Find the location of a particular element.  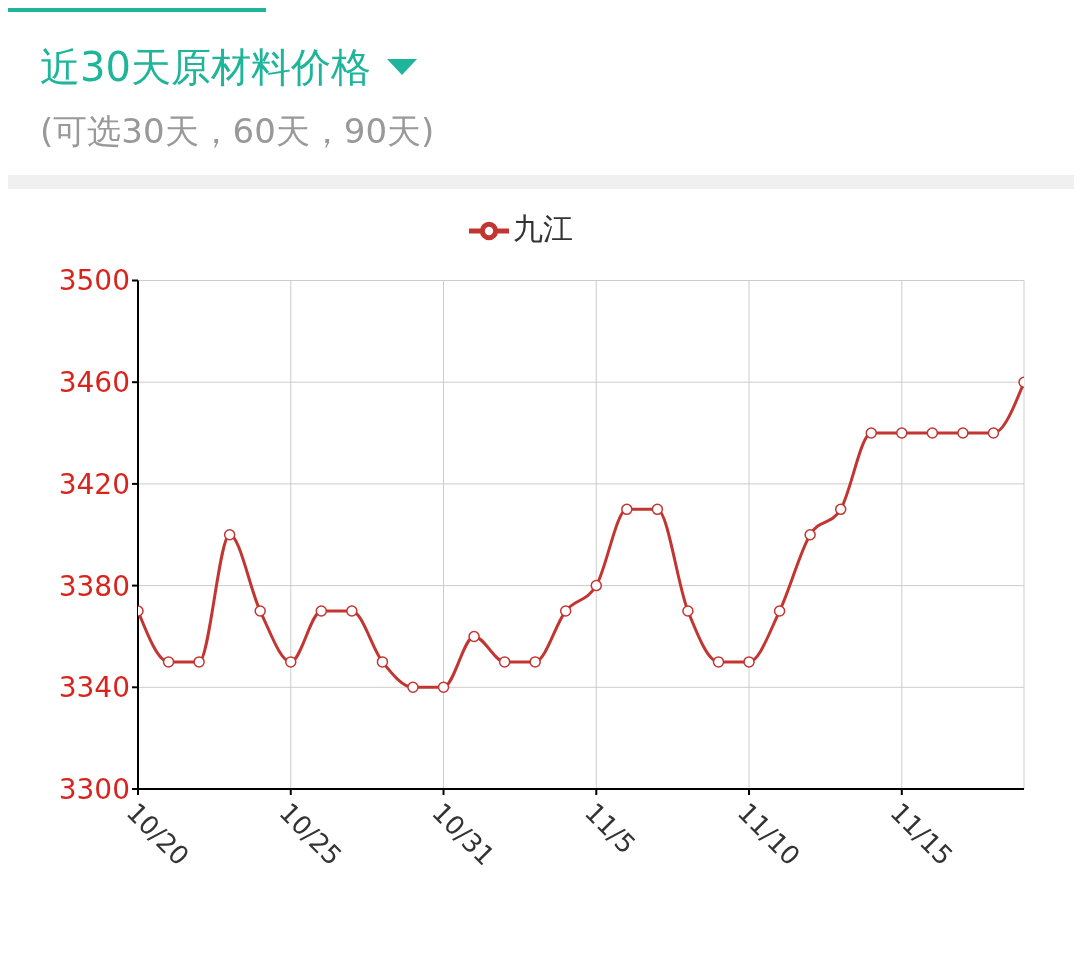

y-tick-label: 3500 is located at coordinates (94, 281).